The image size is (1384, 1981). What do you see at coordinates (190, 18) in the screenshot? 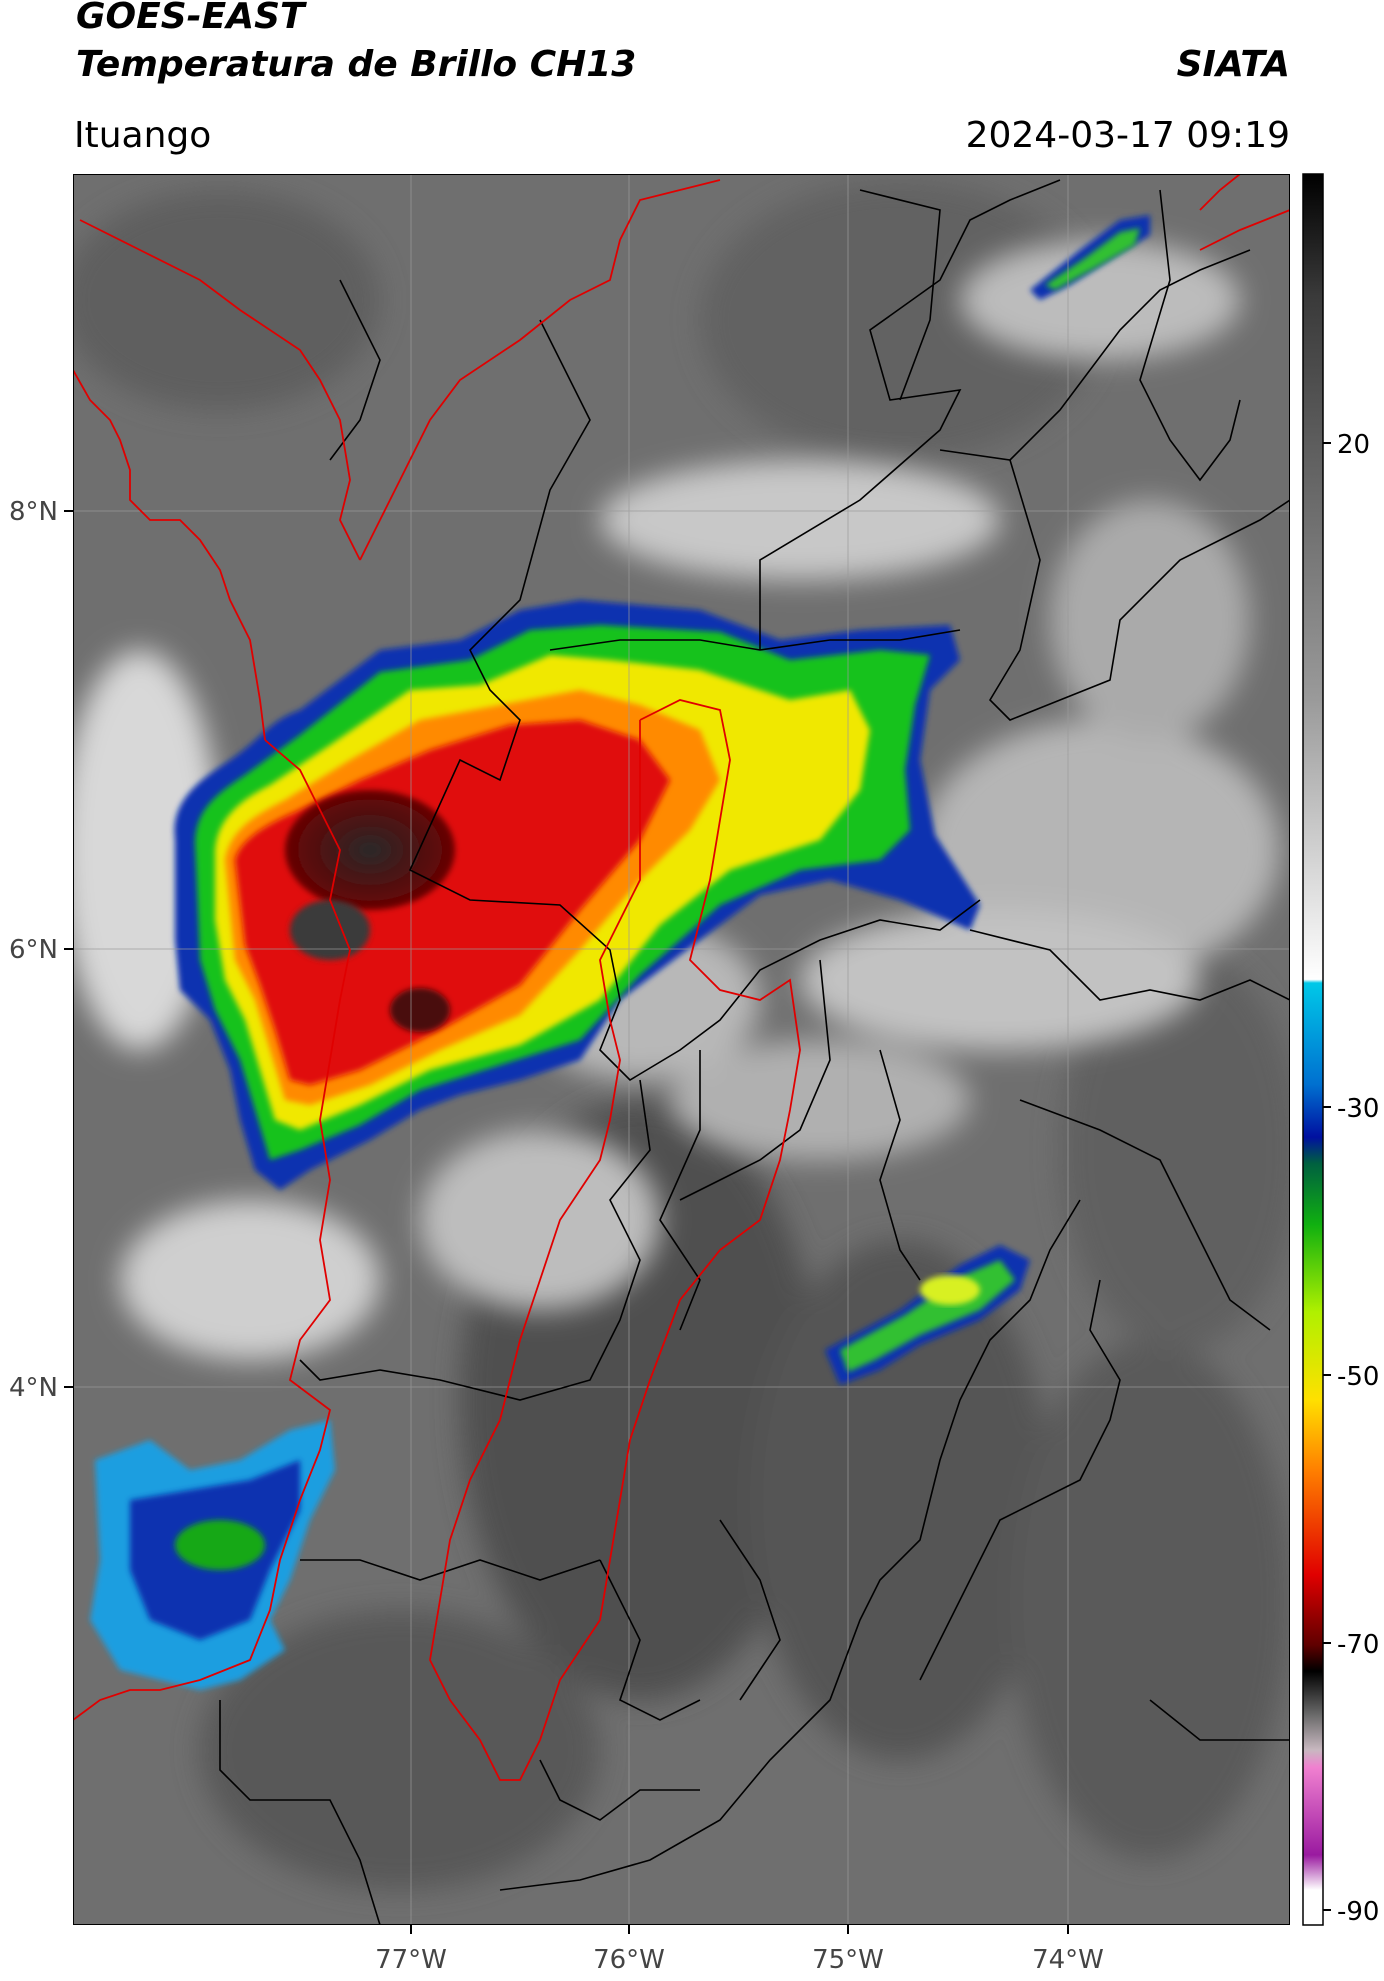
I see `satellite-title: GOES-EAST` at bounding box center [190, 18].